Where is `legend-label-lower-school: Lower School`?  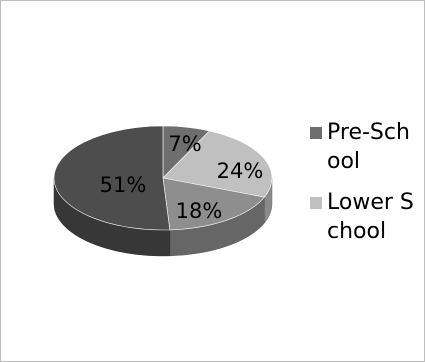 legend-label-lower-school: Lower School is located at coordinates (370, 217).